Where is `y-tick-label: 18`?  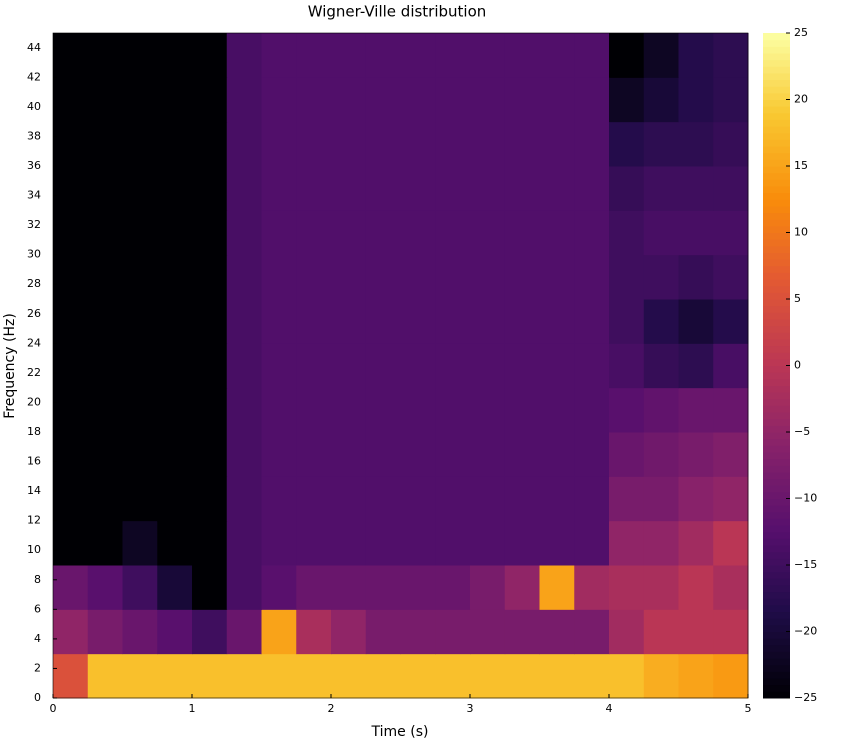 y-tick-label: 18 is located at coordinates (34, 431).